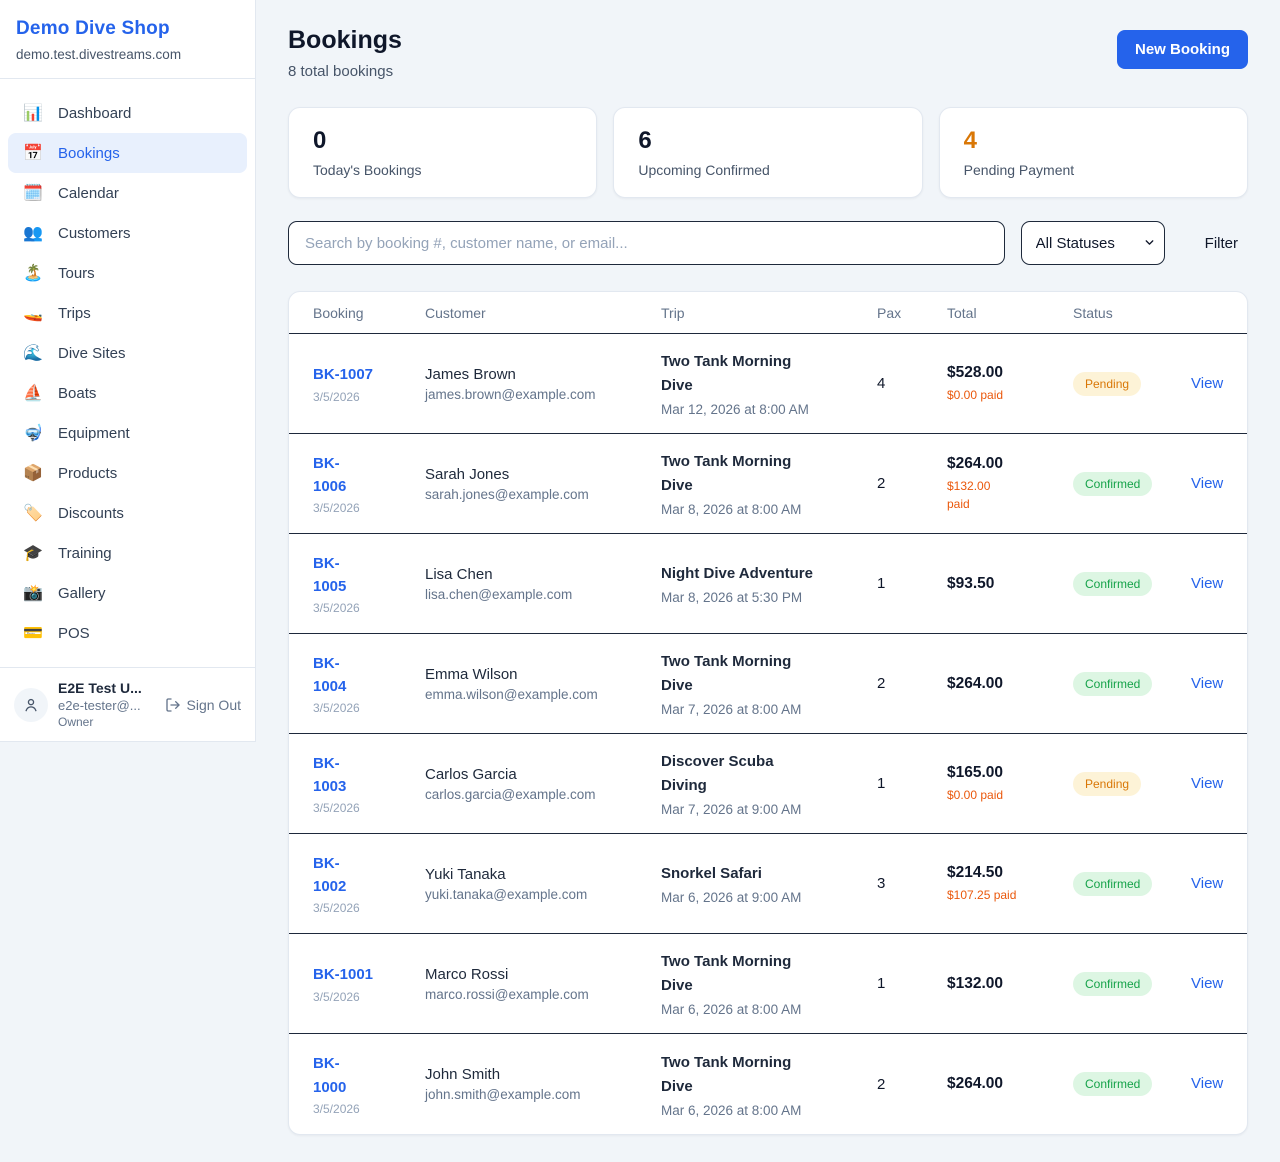 The image size is (1280, 1162). What do you see at coordinates (975, 1083) in the screenshot?
I see `total-amount: $264.00` at bounding box center [975, 1083].